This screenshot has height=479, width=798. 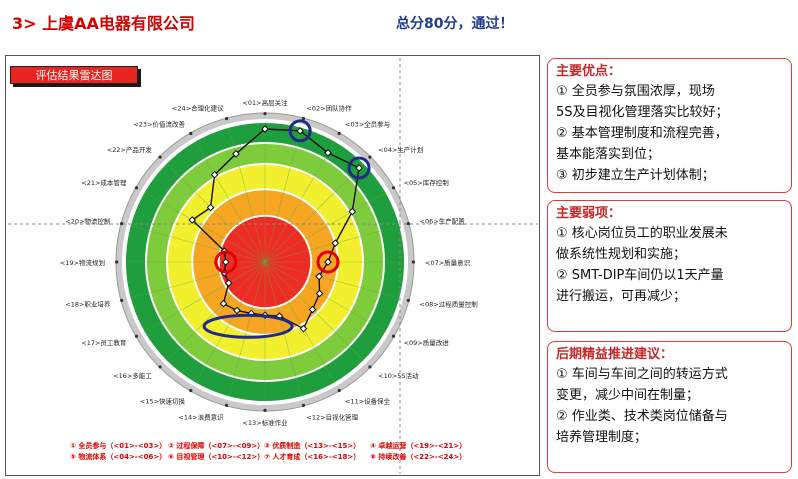 What do you see at coordinates (621, 296) in the screenshot?
I see `weaknesses-line: 进行搬运，可再减少；` at bounding box center [621, 296].